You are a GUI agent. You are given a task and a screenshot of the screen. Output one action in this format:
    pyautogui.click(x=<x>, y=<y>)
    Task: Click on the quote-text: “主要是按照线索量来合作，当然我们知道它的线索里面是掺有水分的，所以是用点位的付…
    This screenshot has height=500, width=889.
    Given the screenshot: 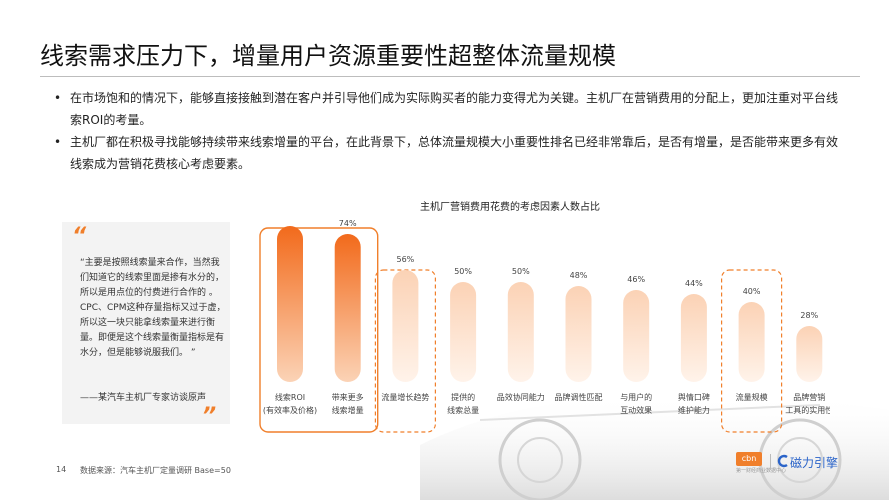 What is the action you would take?
    pyautogui.click(x=153, y=308)
    